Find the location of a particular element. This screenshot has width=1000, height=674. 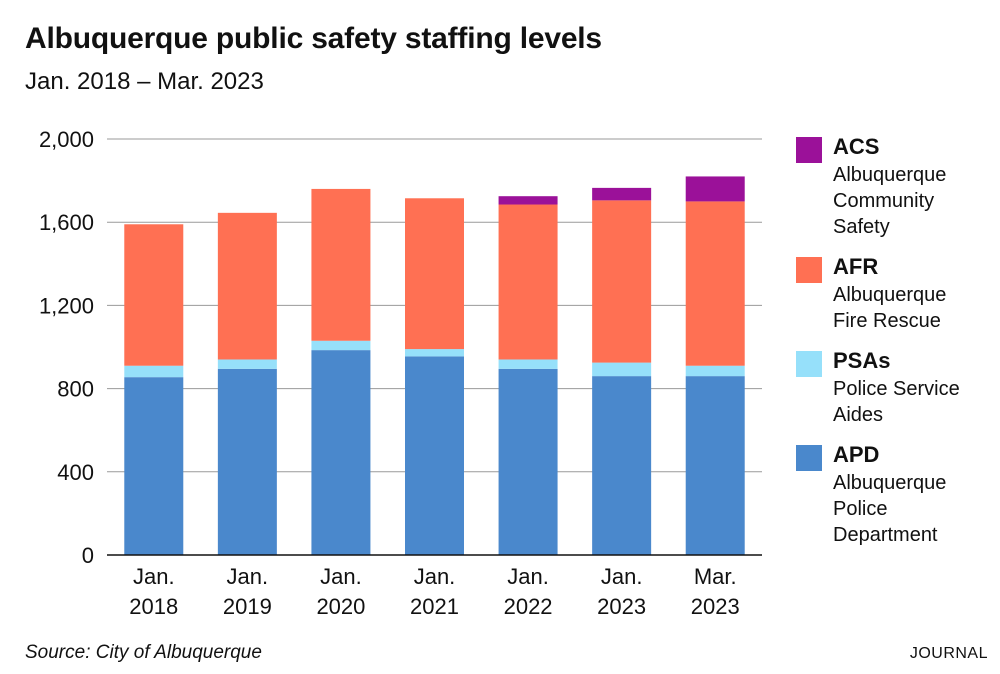

legend-item-afr: AFR Albuquerque Fire Rescue is located at coordinates (896, 293).